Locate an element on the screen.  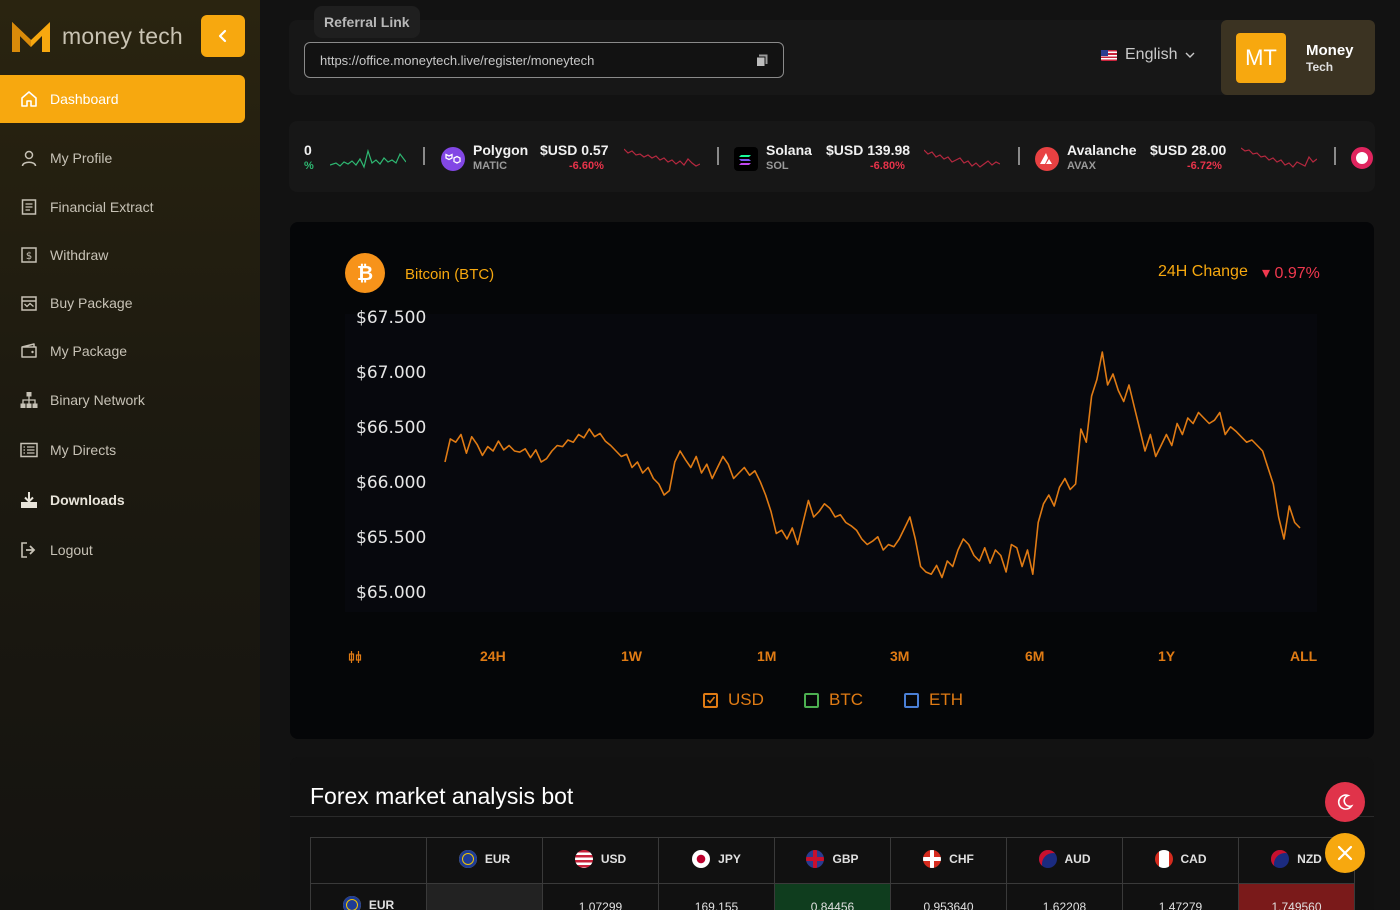
change-label: 24H Change is located at coordinates (1203, 271).